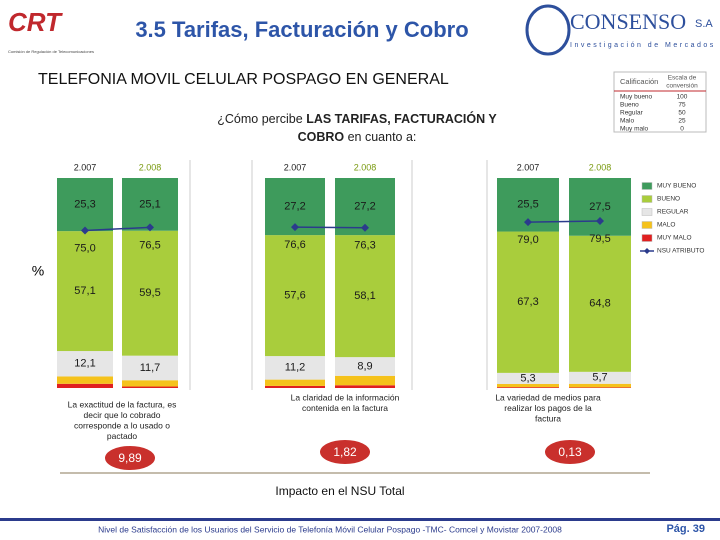  Describe the element at coordinates (668, 199) in the screenshot. I see `legend-label: BUENO` at that location.